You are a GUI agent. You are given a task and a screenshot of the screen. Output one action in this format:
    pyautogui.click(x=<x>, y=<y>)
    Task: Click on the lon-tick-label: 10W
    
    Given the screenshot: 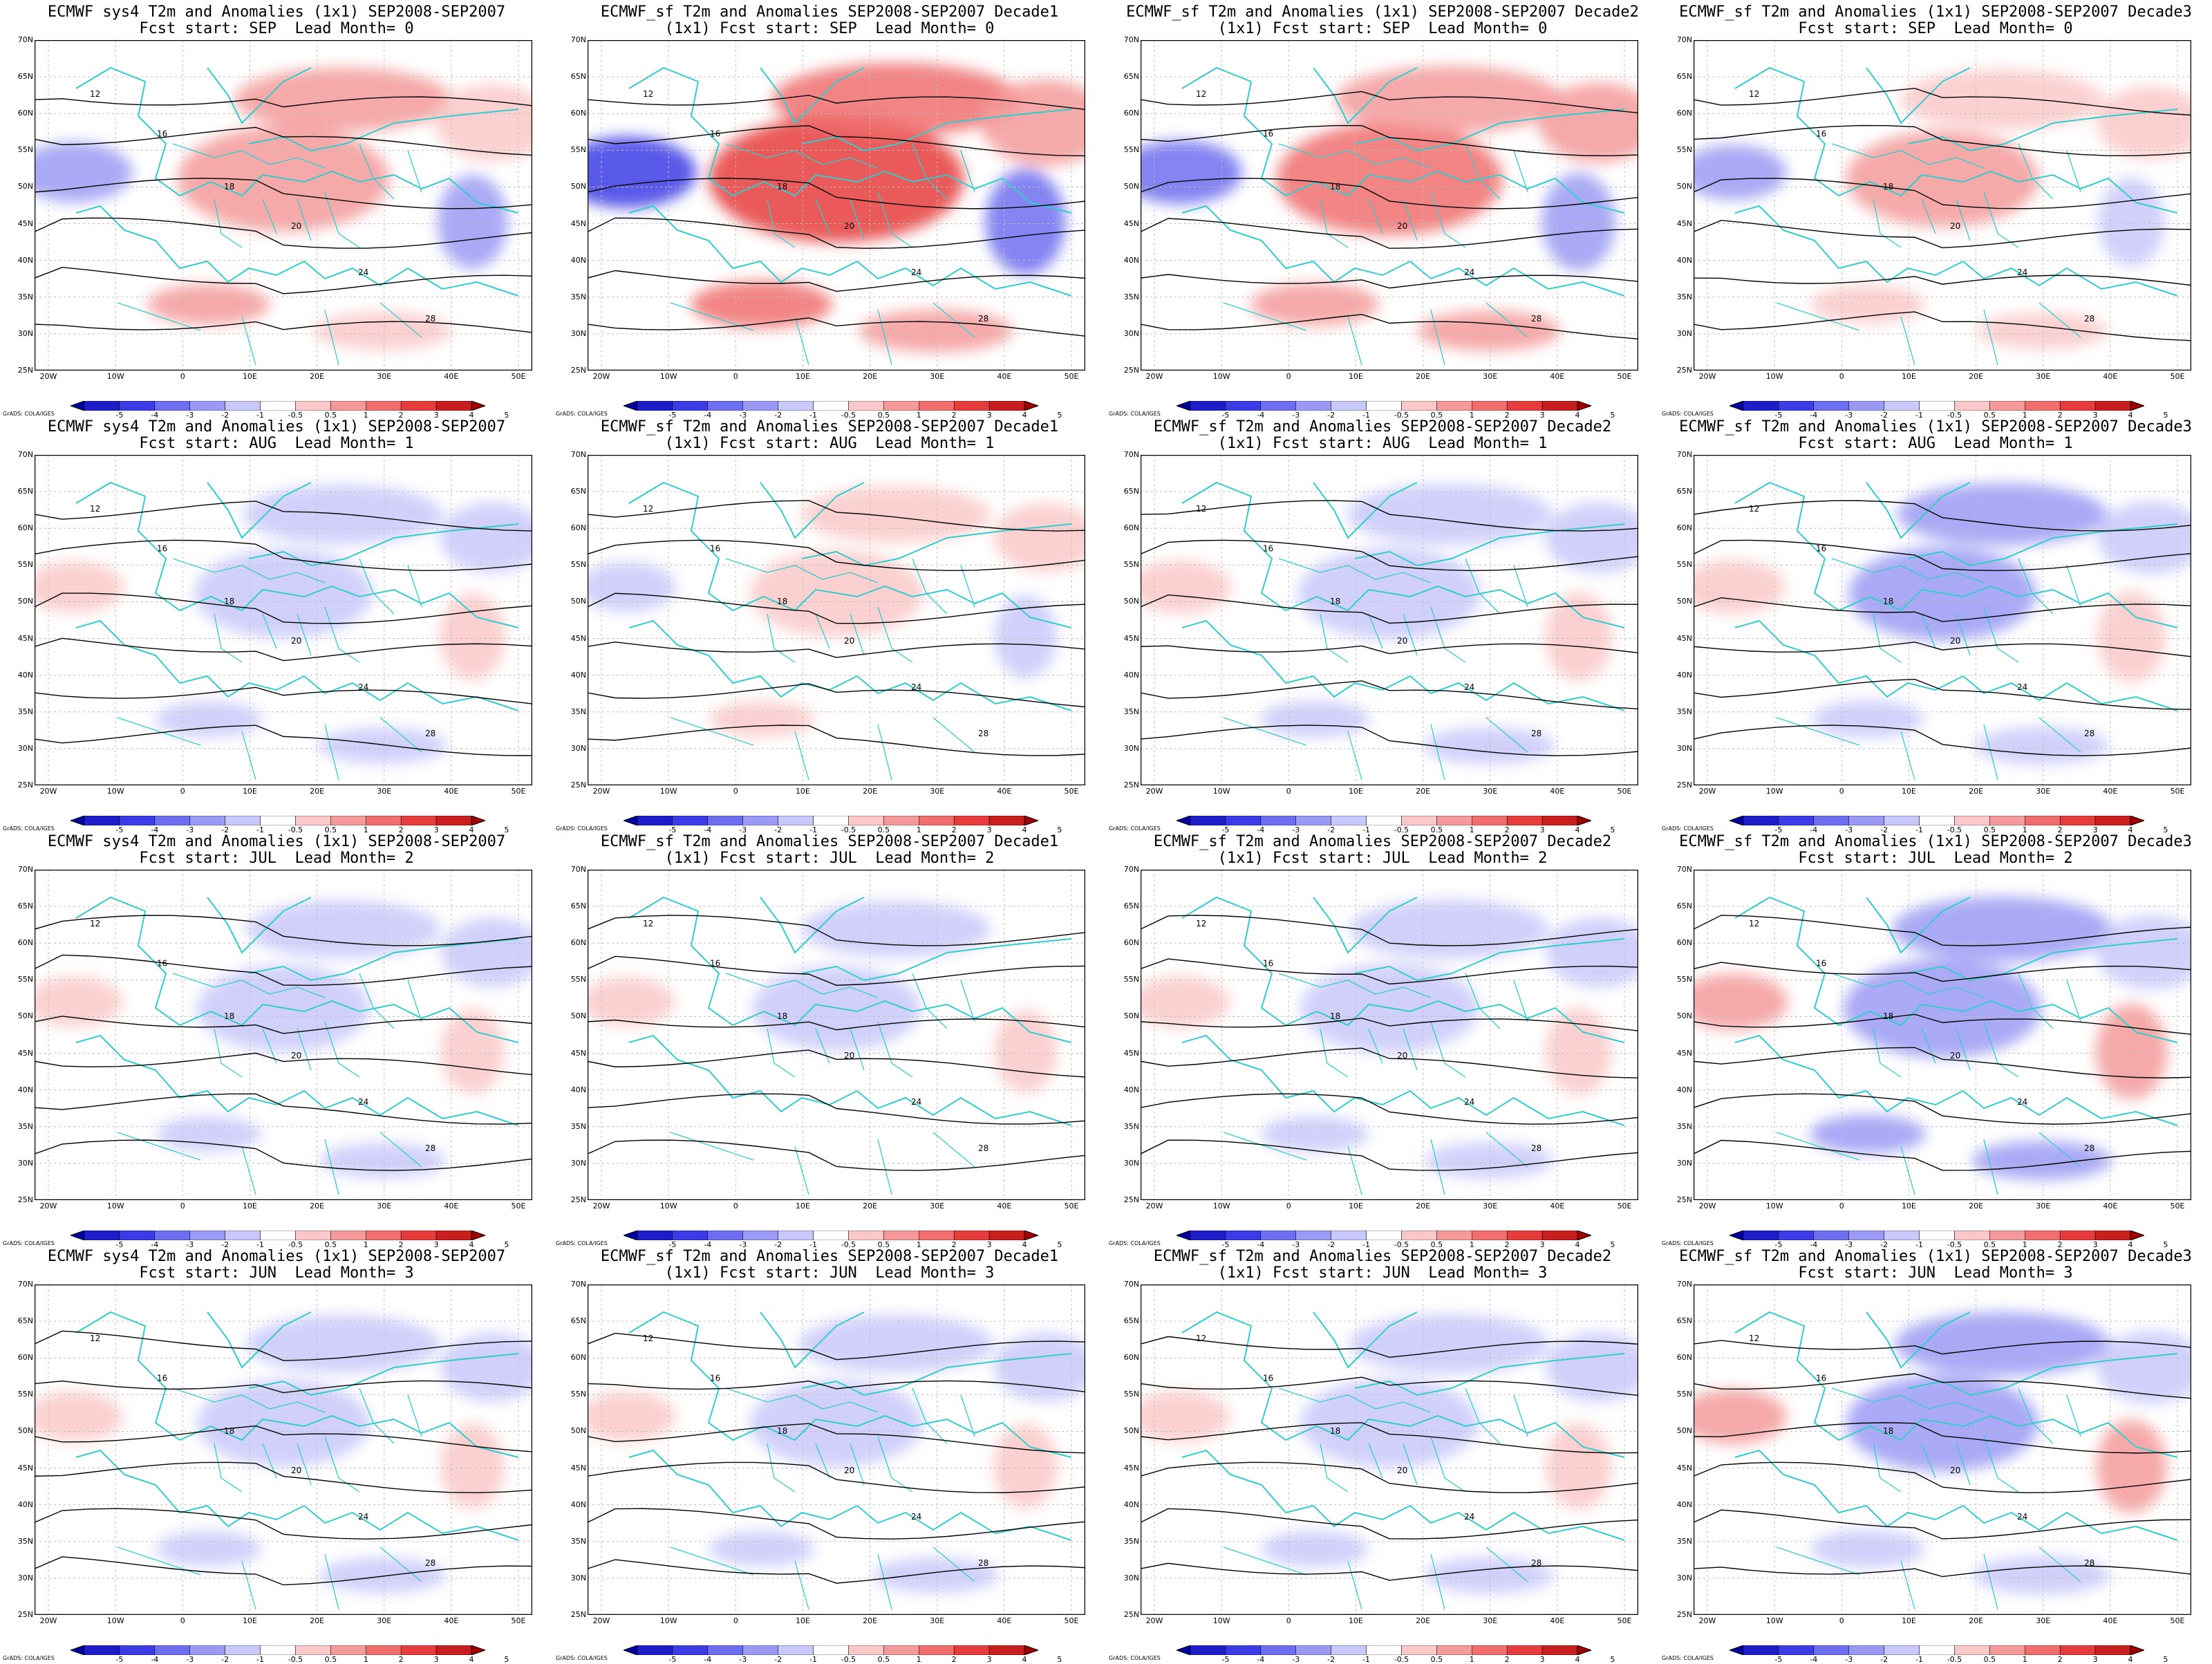 What is the action you would take?
    pyautogui.click(x=115, y=1206)
    